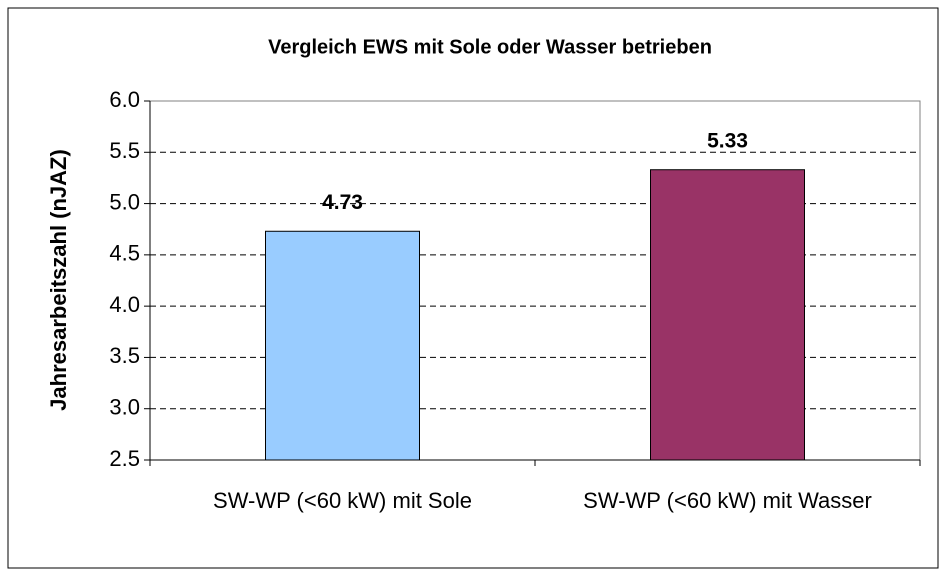 Image resolution: width=947 pixels, height=576 pixels. What do you see at coordinates (124, 150) in the screenshot?
I see `y-tick-label: 5.5` at bounding box center [124, 150].